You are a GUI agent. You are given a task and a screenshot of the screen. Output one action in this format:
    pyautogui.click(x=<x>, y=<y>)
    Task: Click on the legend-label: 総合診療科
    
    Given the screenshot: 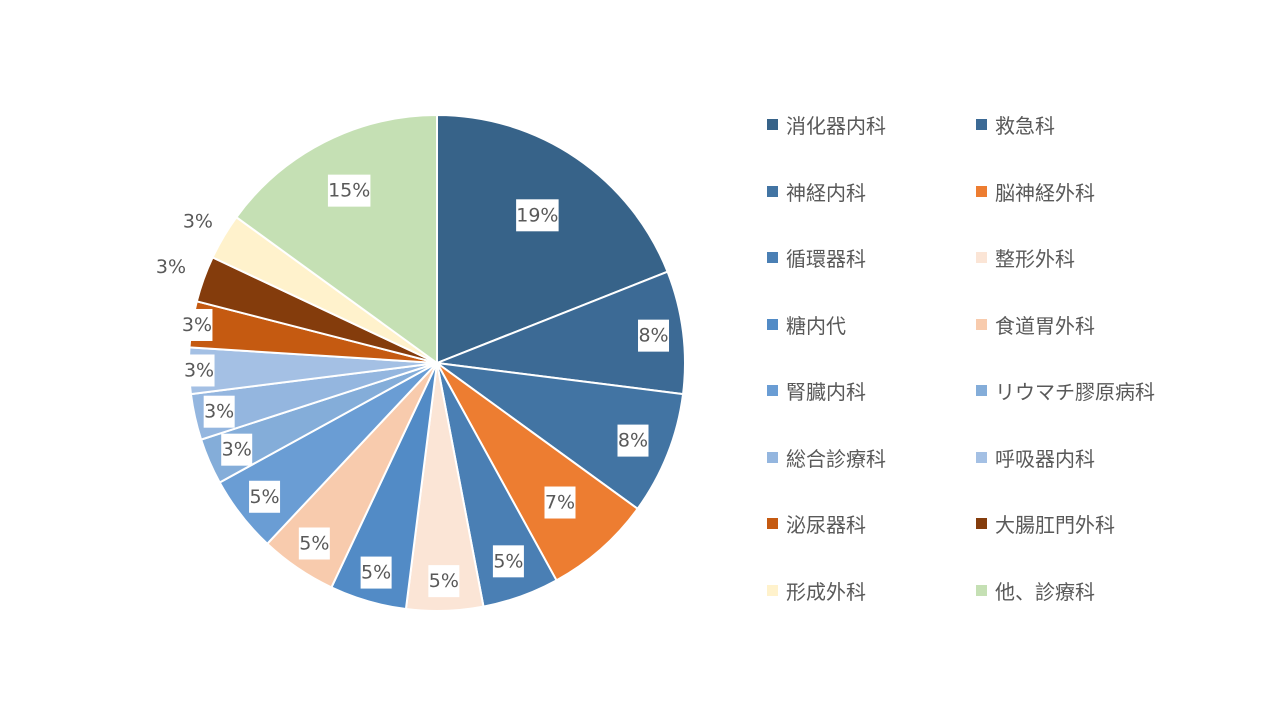 What is the action you would take?
    pyautogui.click(x=836, y=458)
    